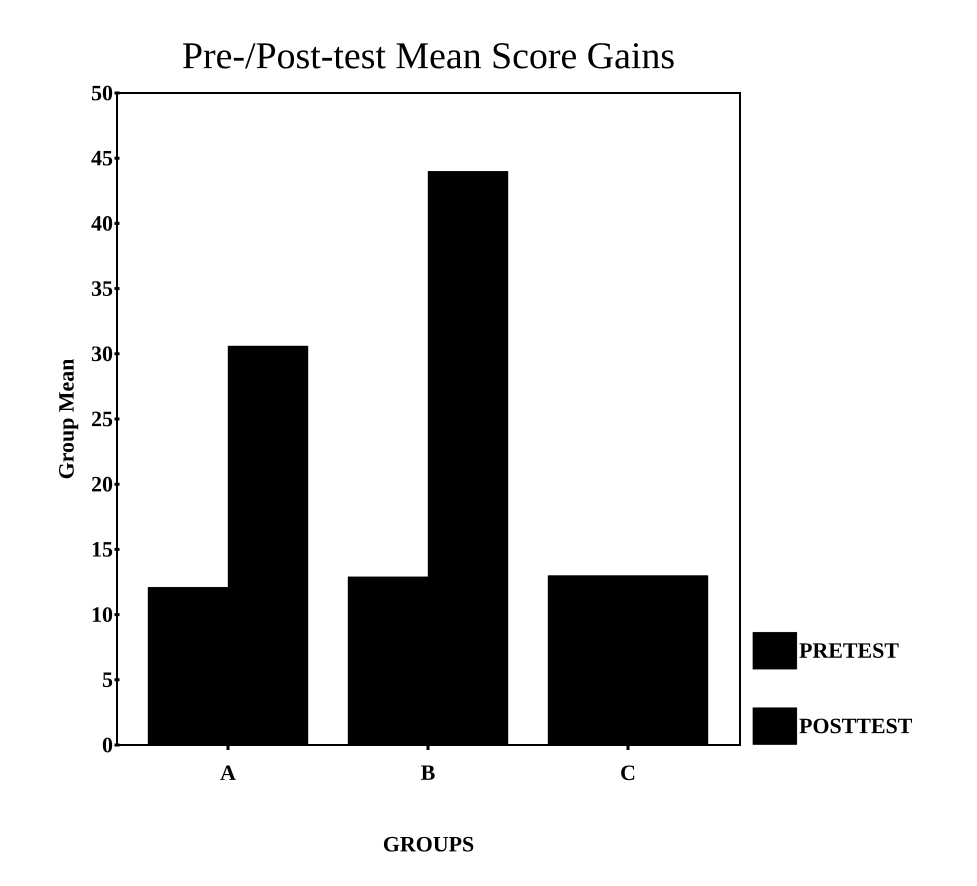 The image size is (977, 886). I want to click on y-tick-label: 50, so click(102, 93).